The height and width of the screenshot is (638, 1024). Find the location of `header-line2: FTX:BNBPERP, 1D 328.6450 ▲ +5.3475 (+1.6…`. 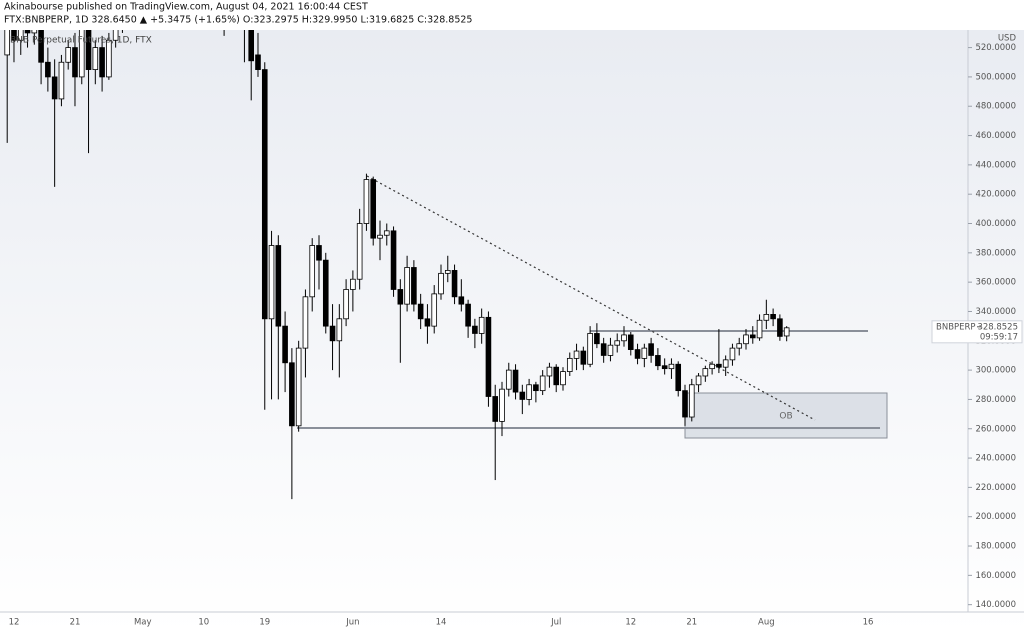

header-line2: FTX:BNBPERP, 1D 328.6450 ▲ +5.3475 (+1.6… is located at coordinates (238, 20).